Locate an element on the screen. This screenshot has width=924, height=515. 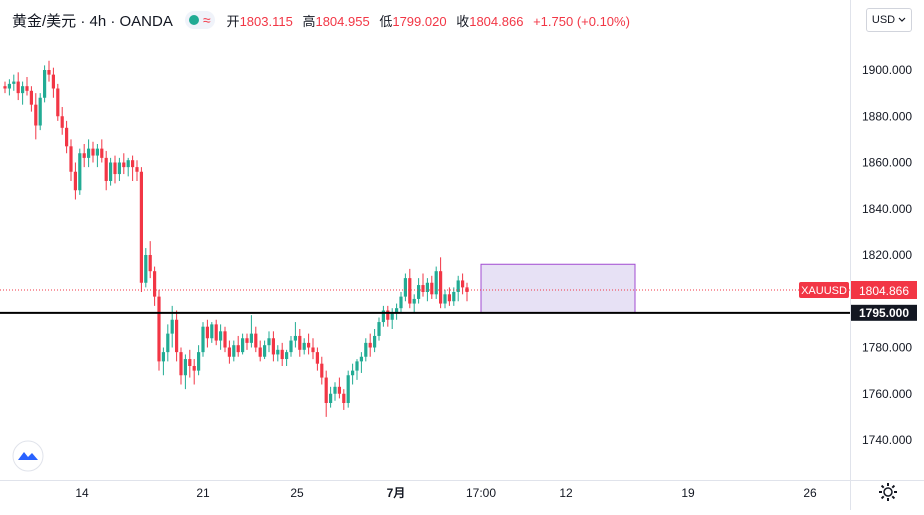
chevron-down-icon is located at coordinates (902, 19).